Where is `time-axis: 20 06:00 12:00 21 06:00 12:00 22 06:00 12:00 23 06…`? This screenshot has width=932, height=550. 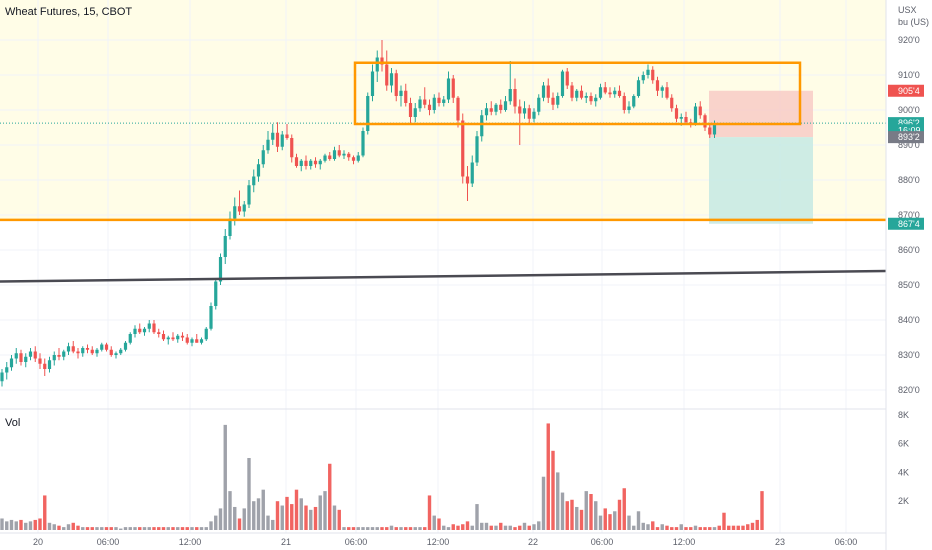
time-axis: 20 06:00 12:00 21 06:00 12:00 22 06:00 12:00 23 06… is located at coordinates (445, 542).